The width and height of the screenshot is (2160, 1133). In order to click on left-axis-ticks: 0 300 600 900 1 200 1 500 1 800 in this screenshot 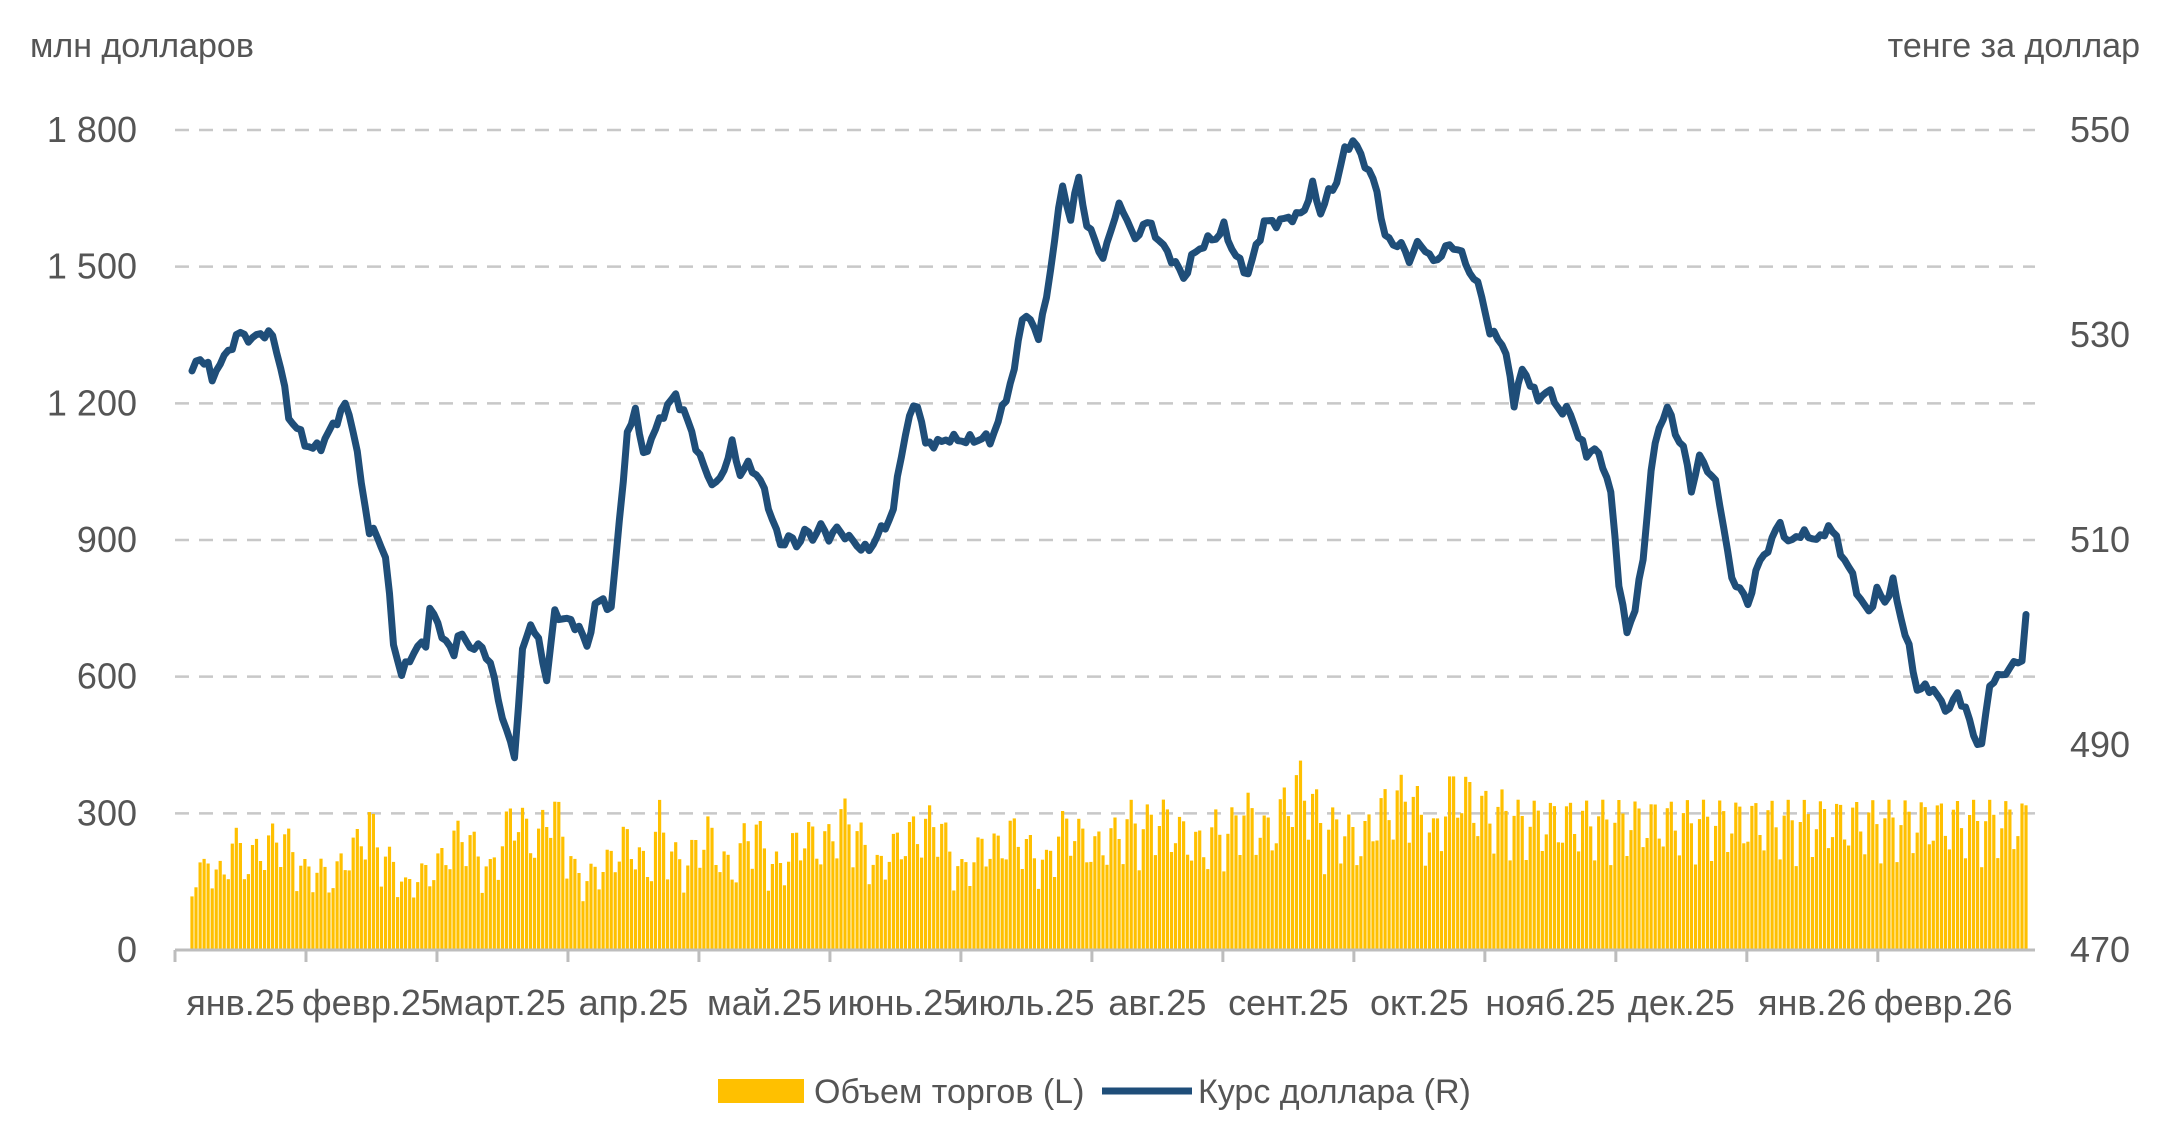, I will do `click(92, 539)`.